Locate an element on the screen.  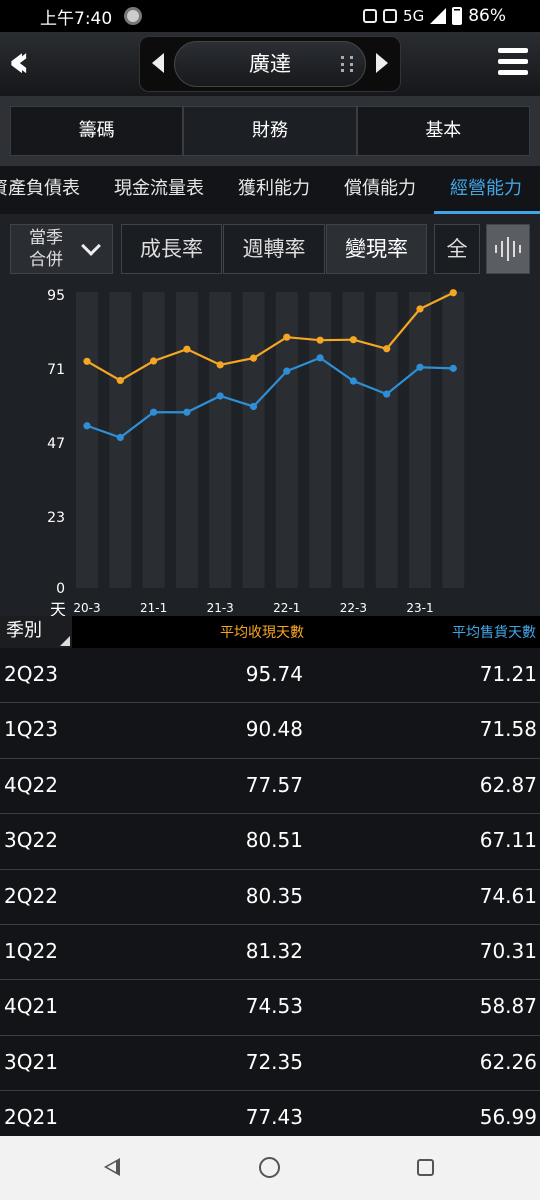
collection-days-cell: 77.57 is located at coordinates (274, 784).